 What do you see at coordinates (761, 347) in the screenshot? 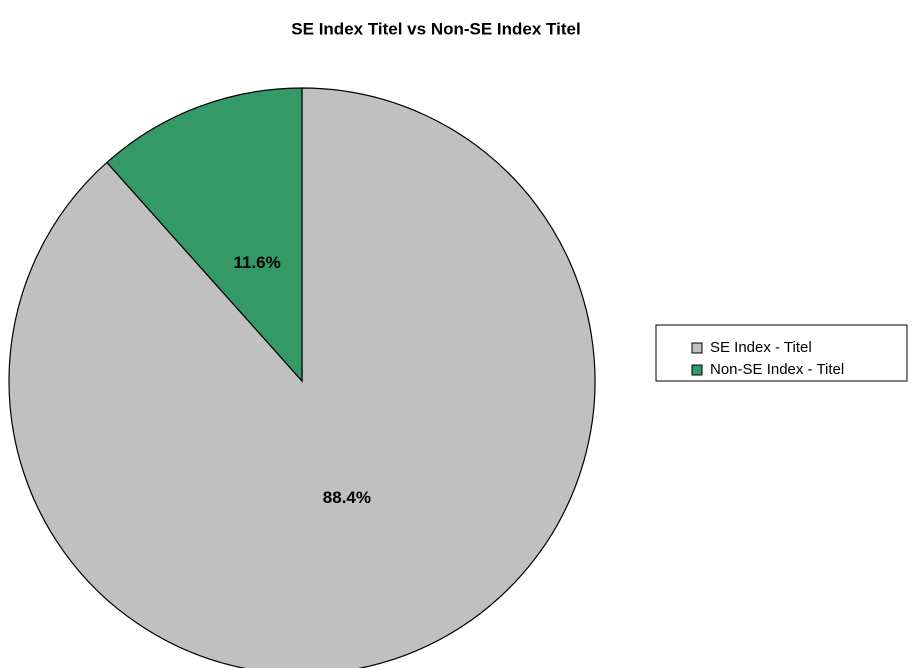
I see `legend-label: SE Index - Titel` at bounding box center [761, 347].